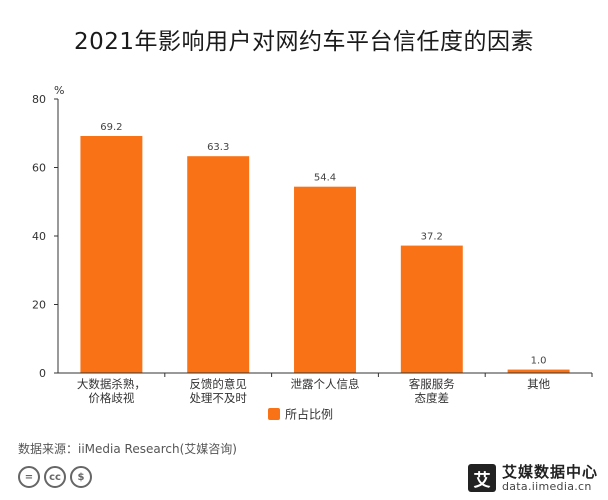 This screenshot has height=500, width=608. Describe the element at coordinates (432, 237) in the screenshot. I see `bar-data-label: 37.2` at that location.